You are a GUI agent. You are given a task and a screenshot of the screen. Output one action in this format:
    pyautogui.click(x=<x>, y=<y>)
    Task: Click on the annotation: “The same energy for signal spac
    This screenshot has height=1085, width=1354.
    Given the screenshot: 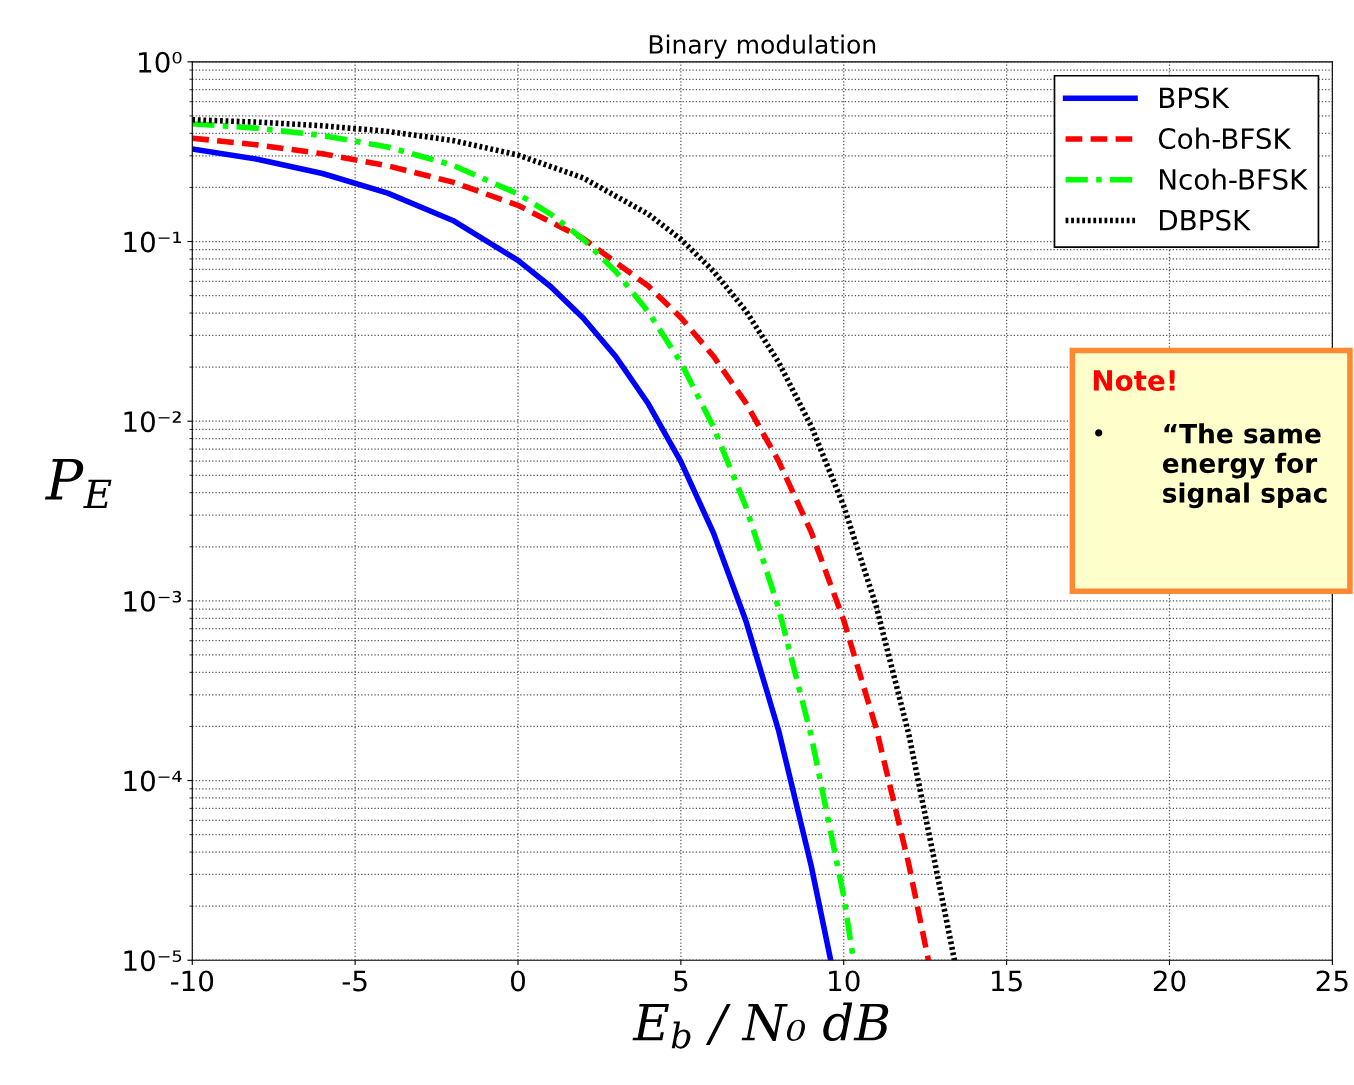 What is the action you would take?
    pyautogui.click(x=1244, y=466)
    